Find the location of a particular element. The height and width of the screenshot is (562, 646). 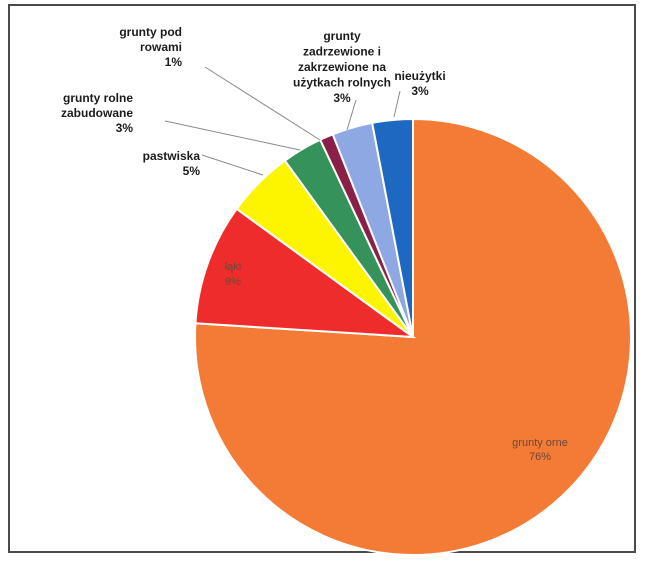

slice-value-text: 76% is located at coordinates (540, 457).